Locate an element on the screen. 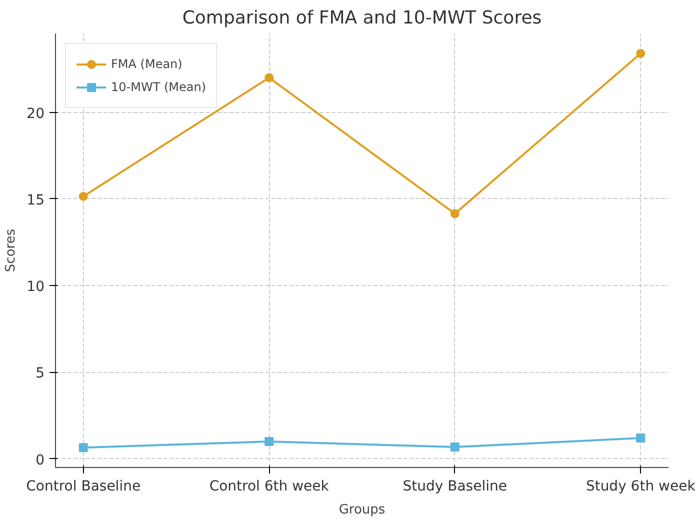 The image size is (698, 520). y-tick-label: 15 is located at coordinates (35, 200).